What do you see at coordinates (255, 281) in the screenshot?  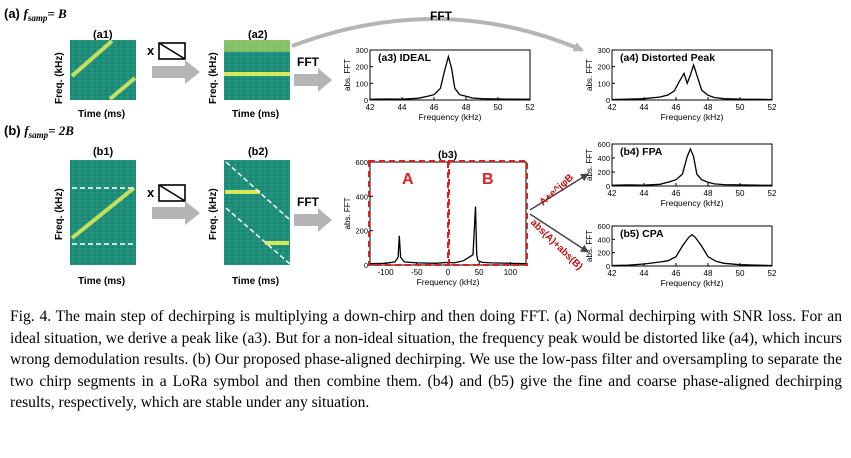 I see `b2-xlabel: Time (ms)` at bounding box center [255, 281].